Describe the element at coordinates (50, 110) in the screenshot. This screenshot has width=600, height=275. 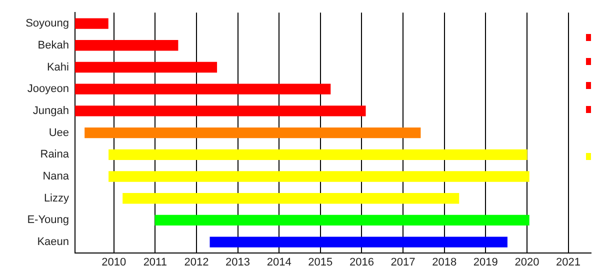
I see `y-tick-label: Jungah` at that location.